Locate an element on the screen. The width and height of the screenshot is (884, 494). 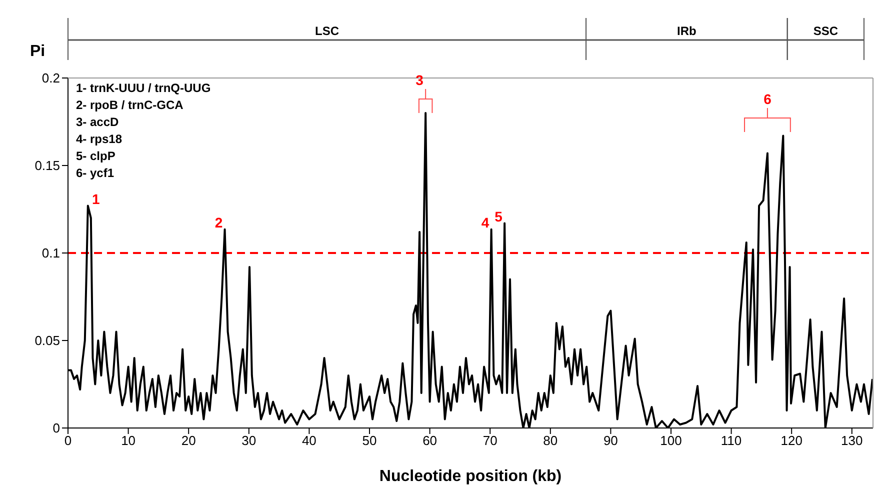
annotation: 4 is located at coordinates (485, 222).